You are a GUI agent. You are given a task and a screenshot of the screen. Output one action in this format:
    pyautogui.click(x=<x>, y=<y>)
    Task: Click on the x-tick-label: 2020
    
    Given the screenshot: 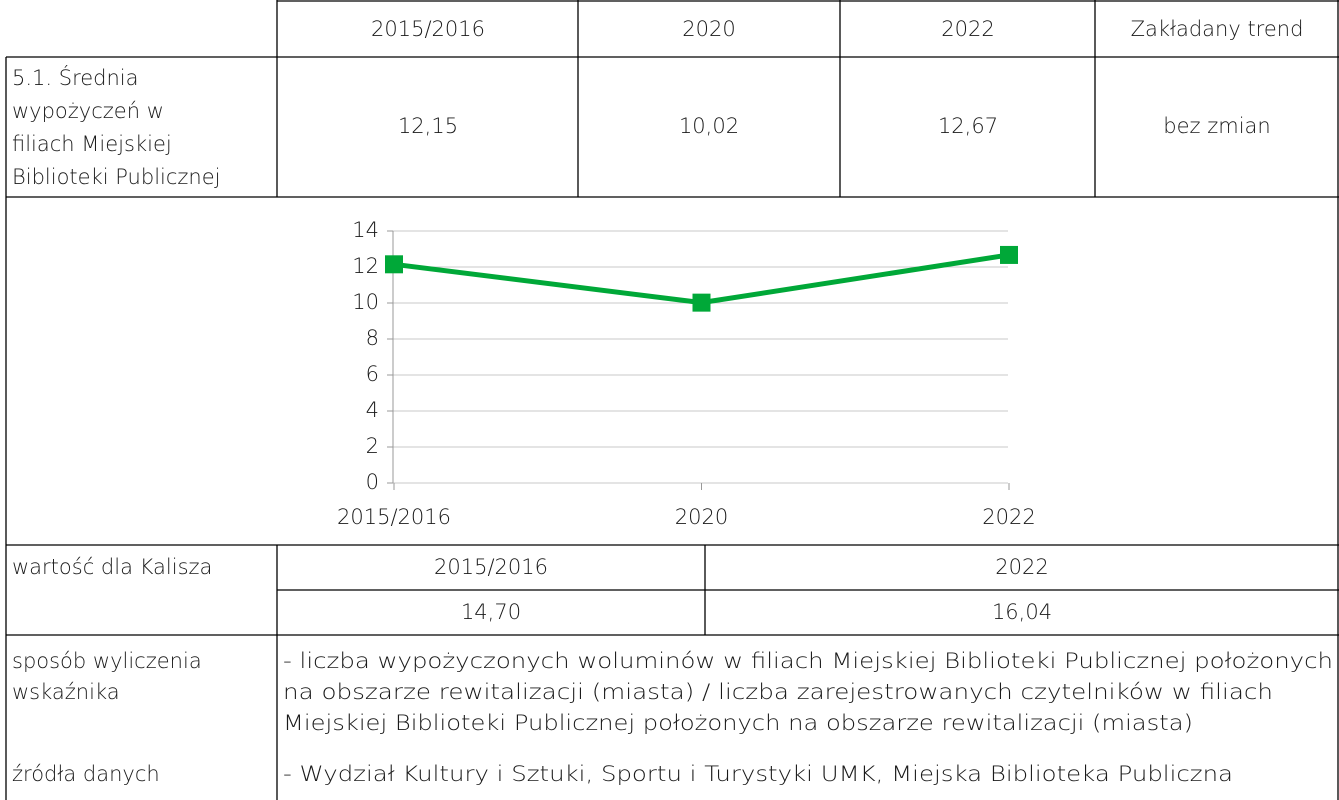 What is the action you would take?
    pyautogui.click(x=701, y=517)
    